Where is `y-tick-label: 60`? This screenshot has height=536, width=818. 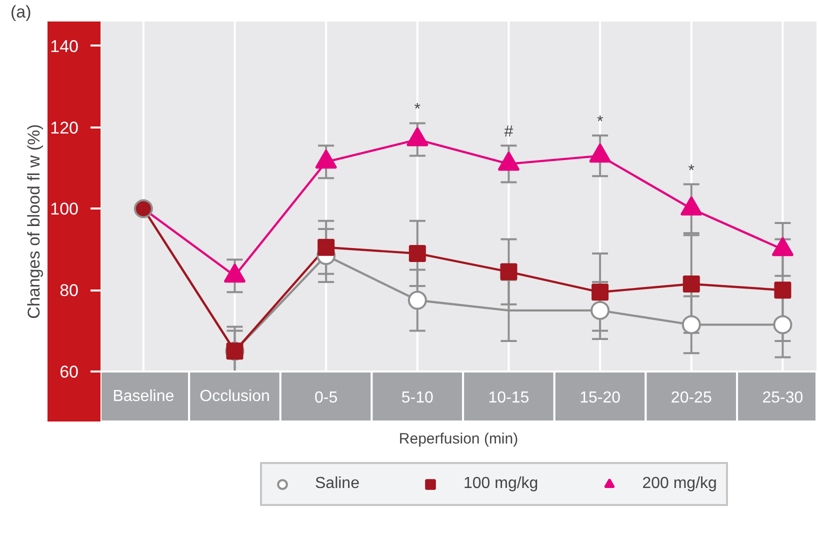
y-tick-label: 60 is located at coordinates (69, 372).